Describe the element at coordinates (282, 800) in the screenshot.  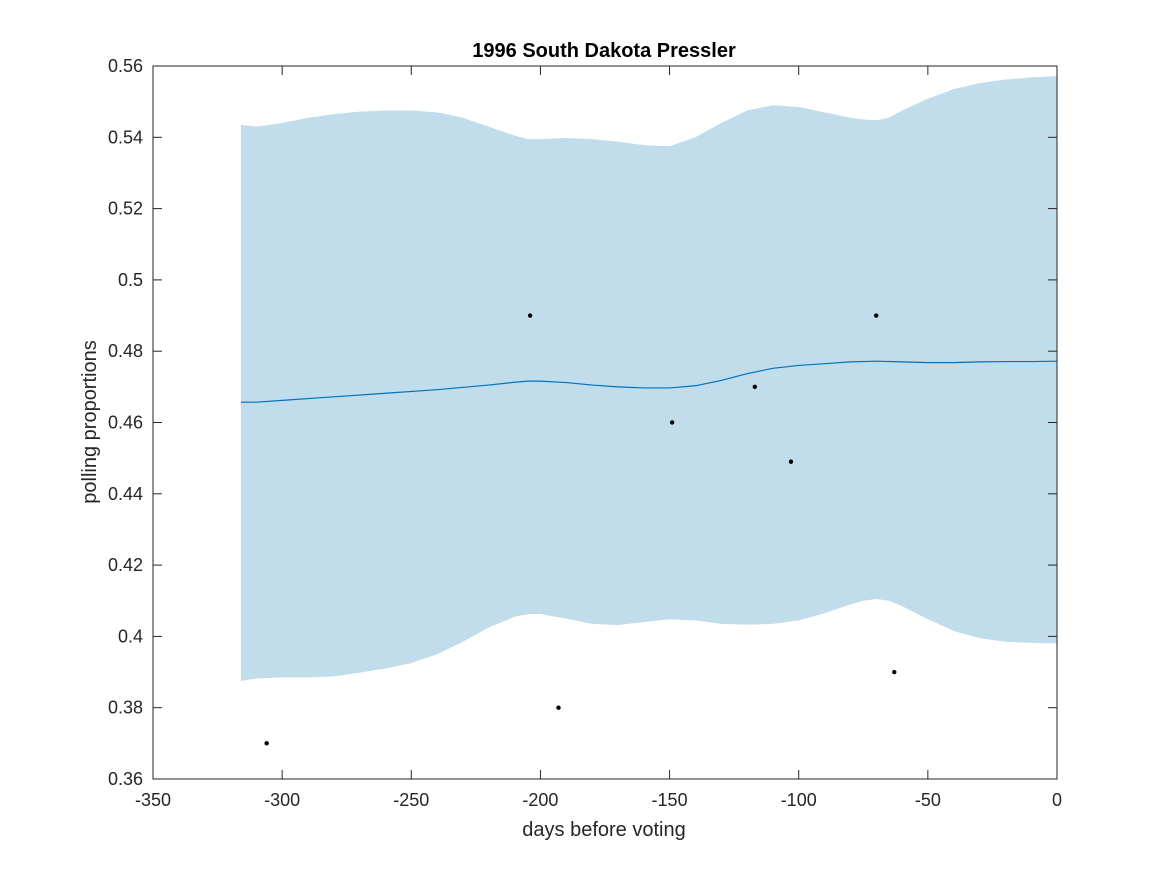
I see `x-tick-label: -300` at that location.